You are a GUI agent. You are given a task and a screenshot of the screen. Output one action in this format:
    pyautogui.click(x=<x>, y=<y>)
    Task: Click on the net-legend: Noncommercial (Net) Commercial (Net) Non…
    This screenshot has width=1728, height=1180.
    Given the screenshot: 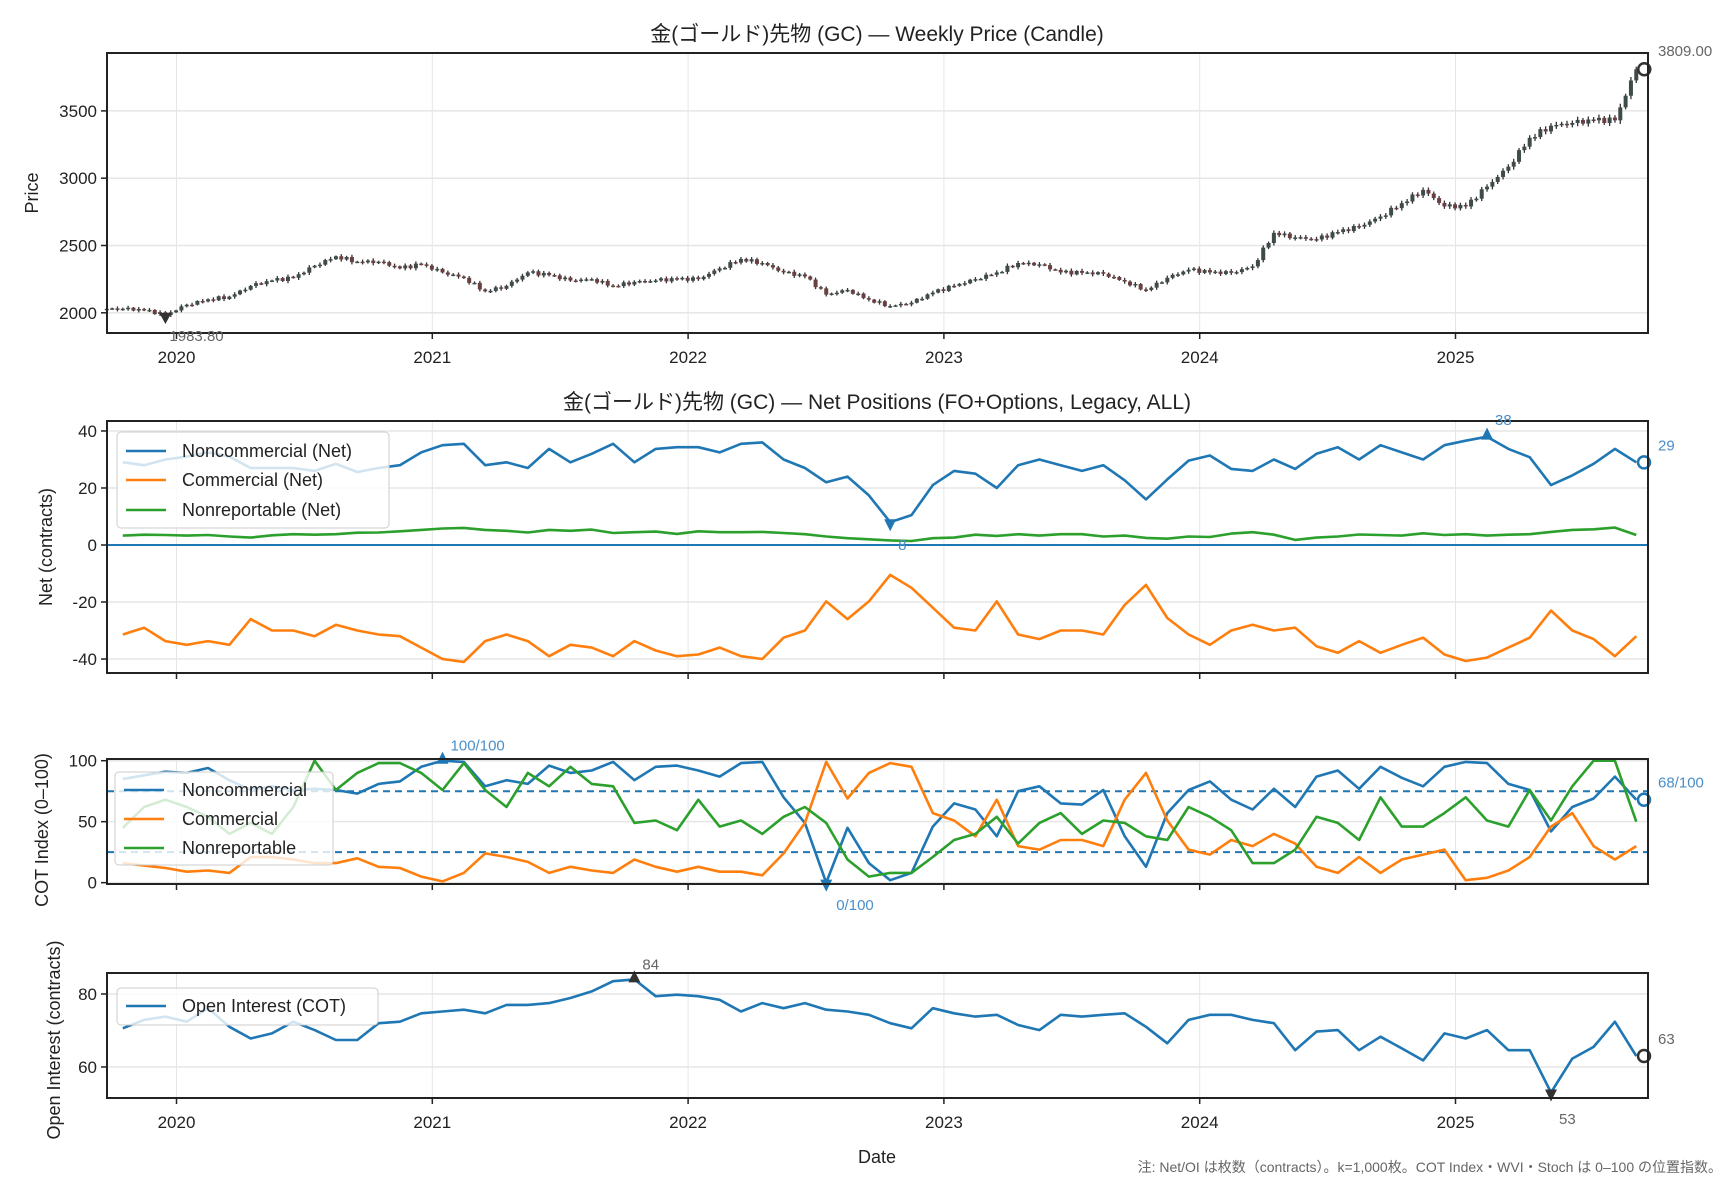 What is the action you would take?
    pyautogui.click(x=253, y=480)
    